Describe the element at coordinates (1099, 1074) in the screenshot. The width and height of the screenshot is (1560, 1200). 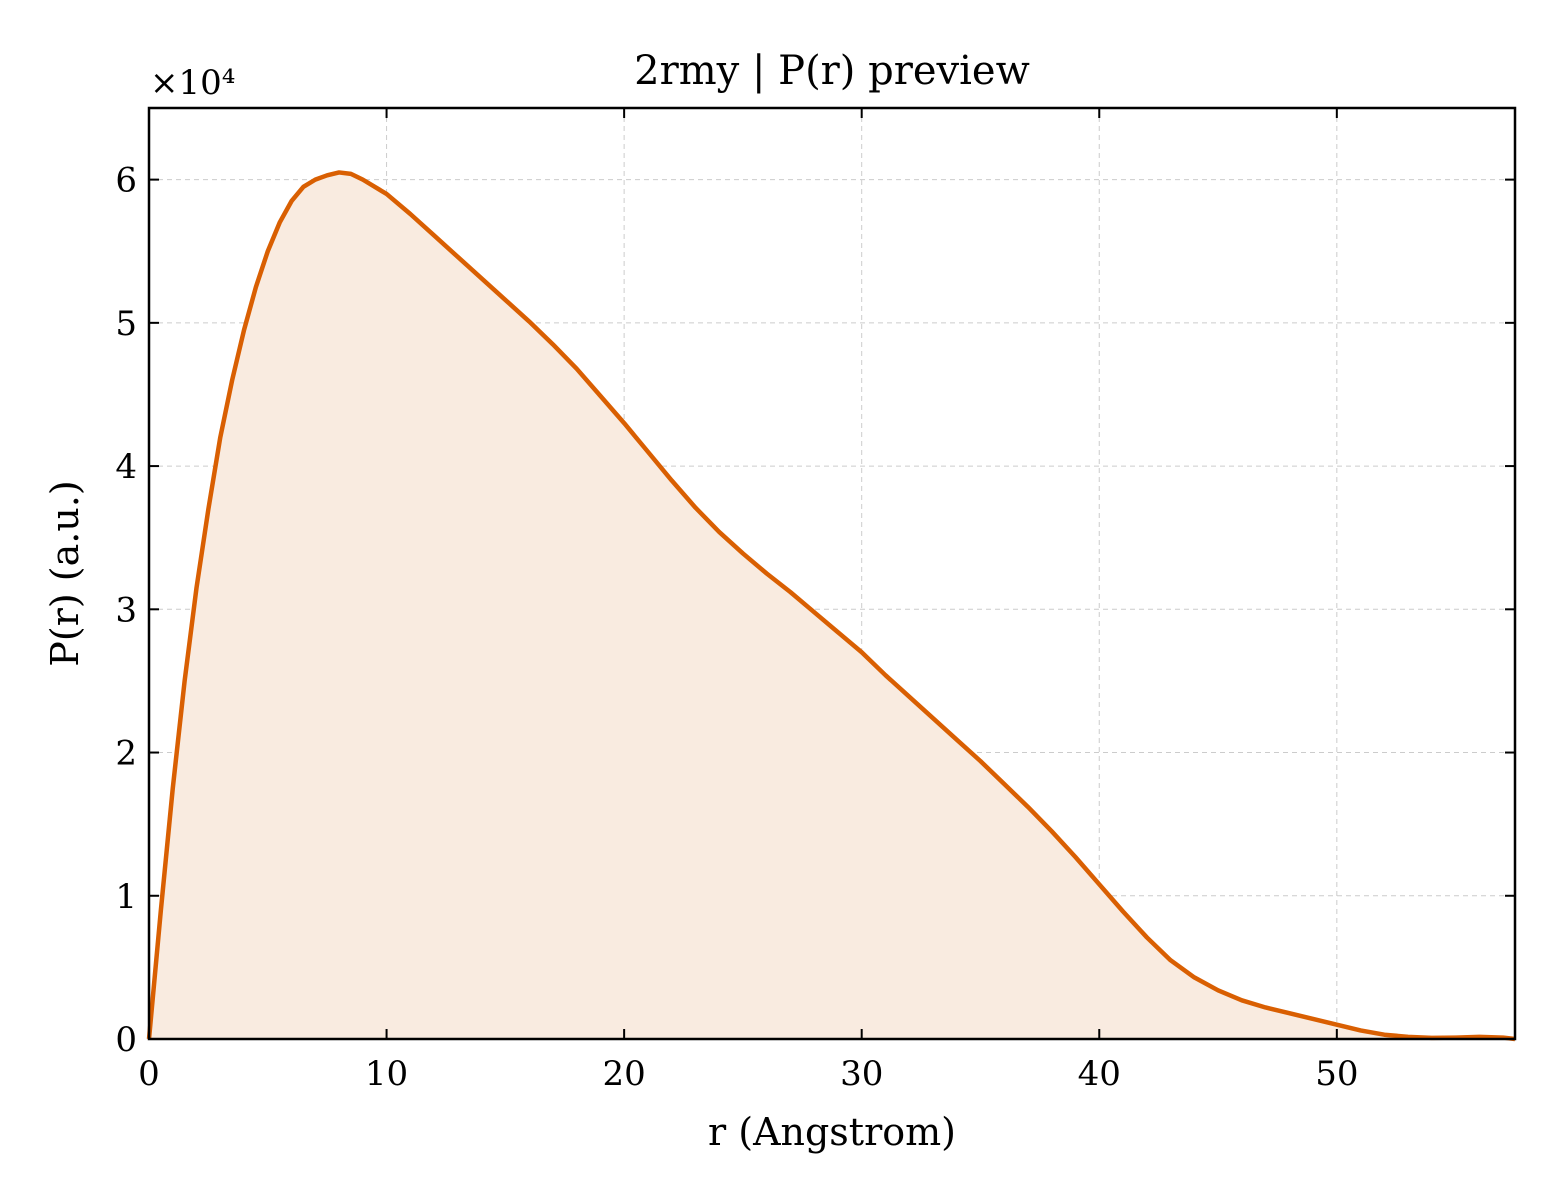
I see `x-tick-label: 40` at that location.